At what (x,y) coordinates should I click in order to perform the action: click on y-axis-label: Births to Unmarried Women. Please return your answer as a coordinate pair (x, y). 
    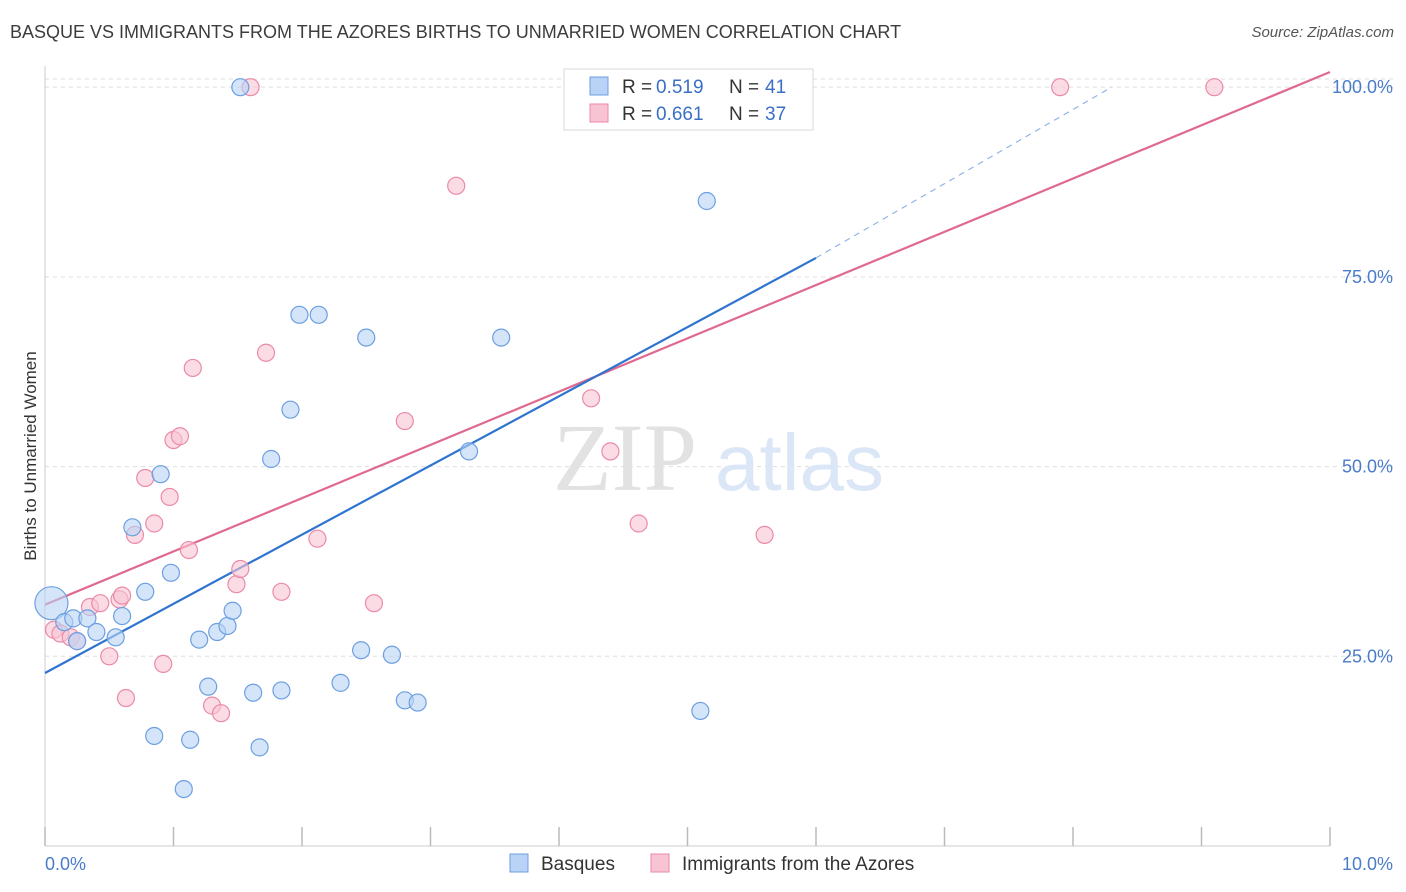
    Looking at the image, I should click on (30, 455).